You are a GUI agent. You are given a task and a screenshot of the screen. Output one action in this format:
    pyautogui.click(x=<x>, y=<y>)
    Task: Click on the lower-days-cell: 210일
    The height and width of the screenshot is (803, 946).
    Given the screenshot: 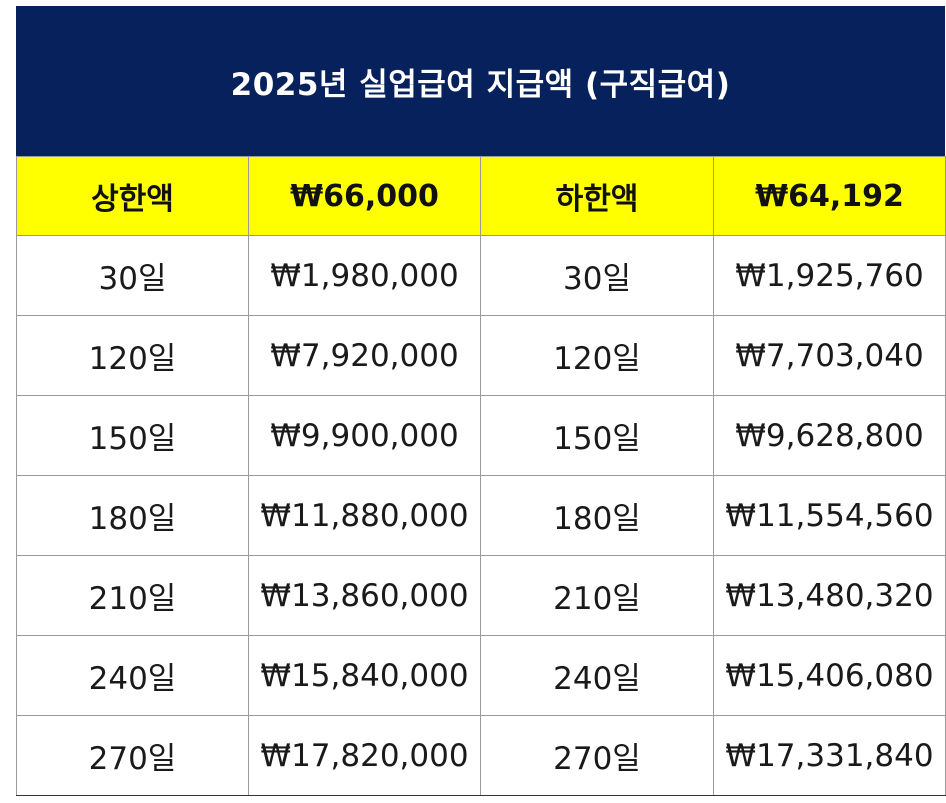 What is the action you would take?
    pyautogui.click(x=597, y=595)
    